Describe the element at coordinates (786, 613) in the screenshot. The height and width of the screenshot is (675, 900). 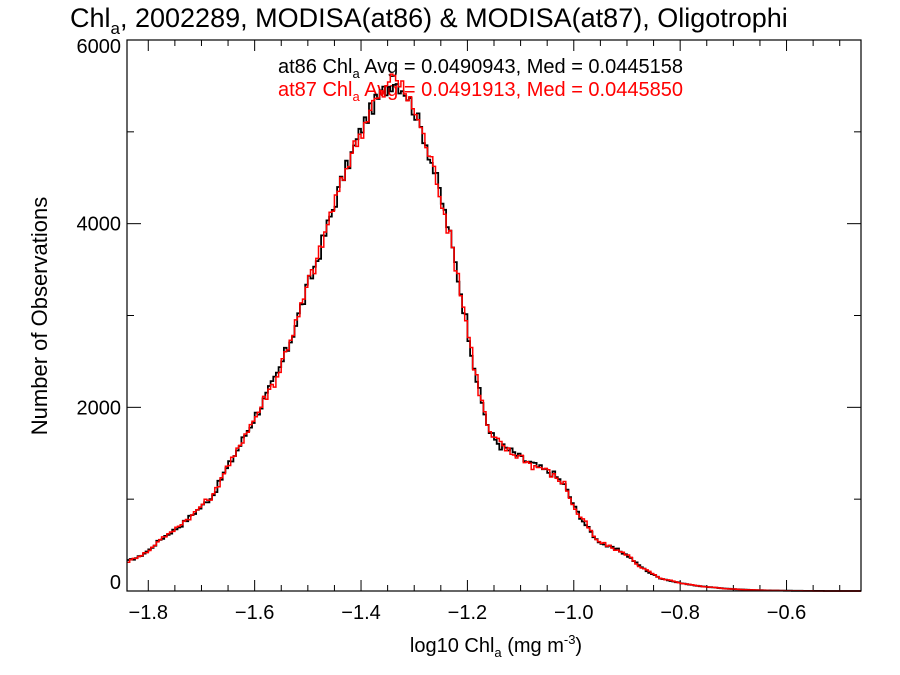
I see `x-tick-label: −0.6` at that location.